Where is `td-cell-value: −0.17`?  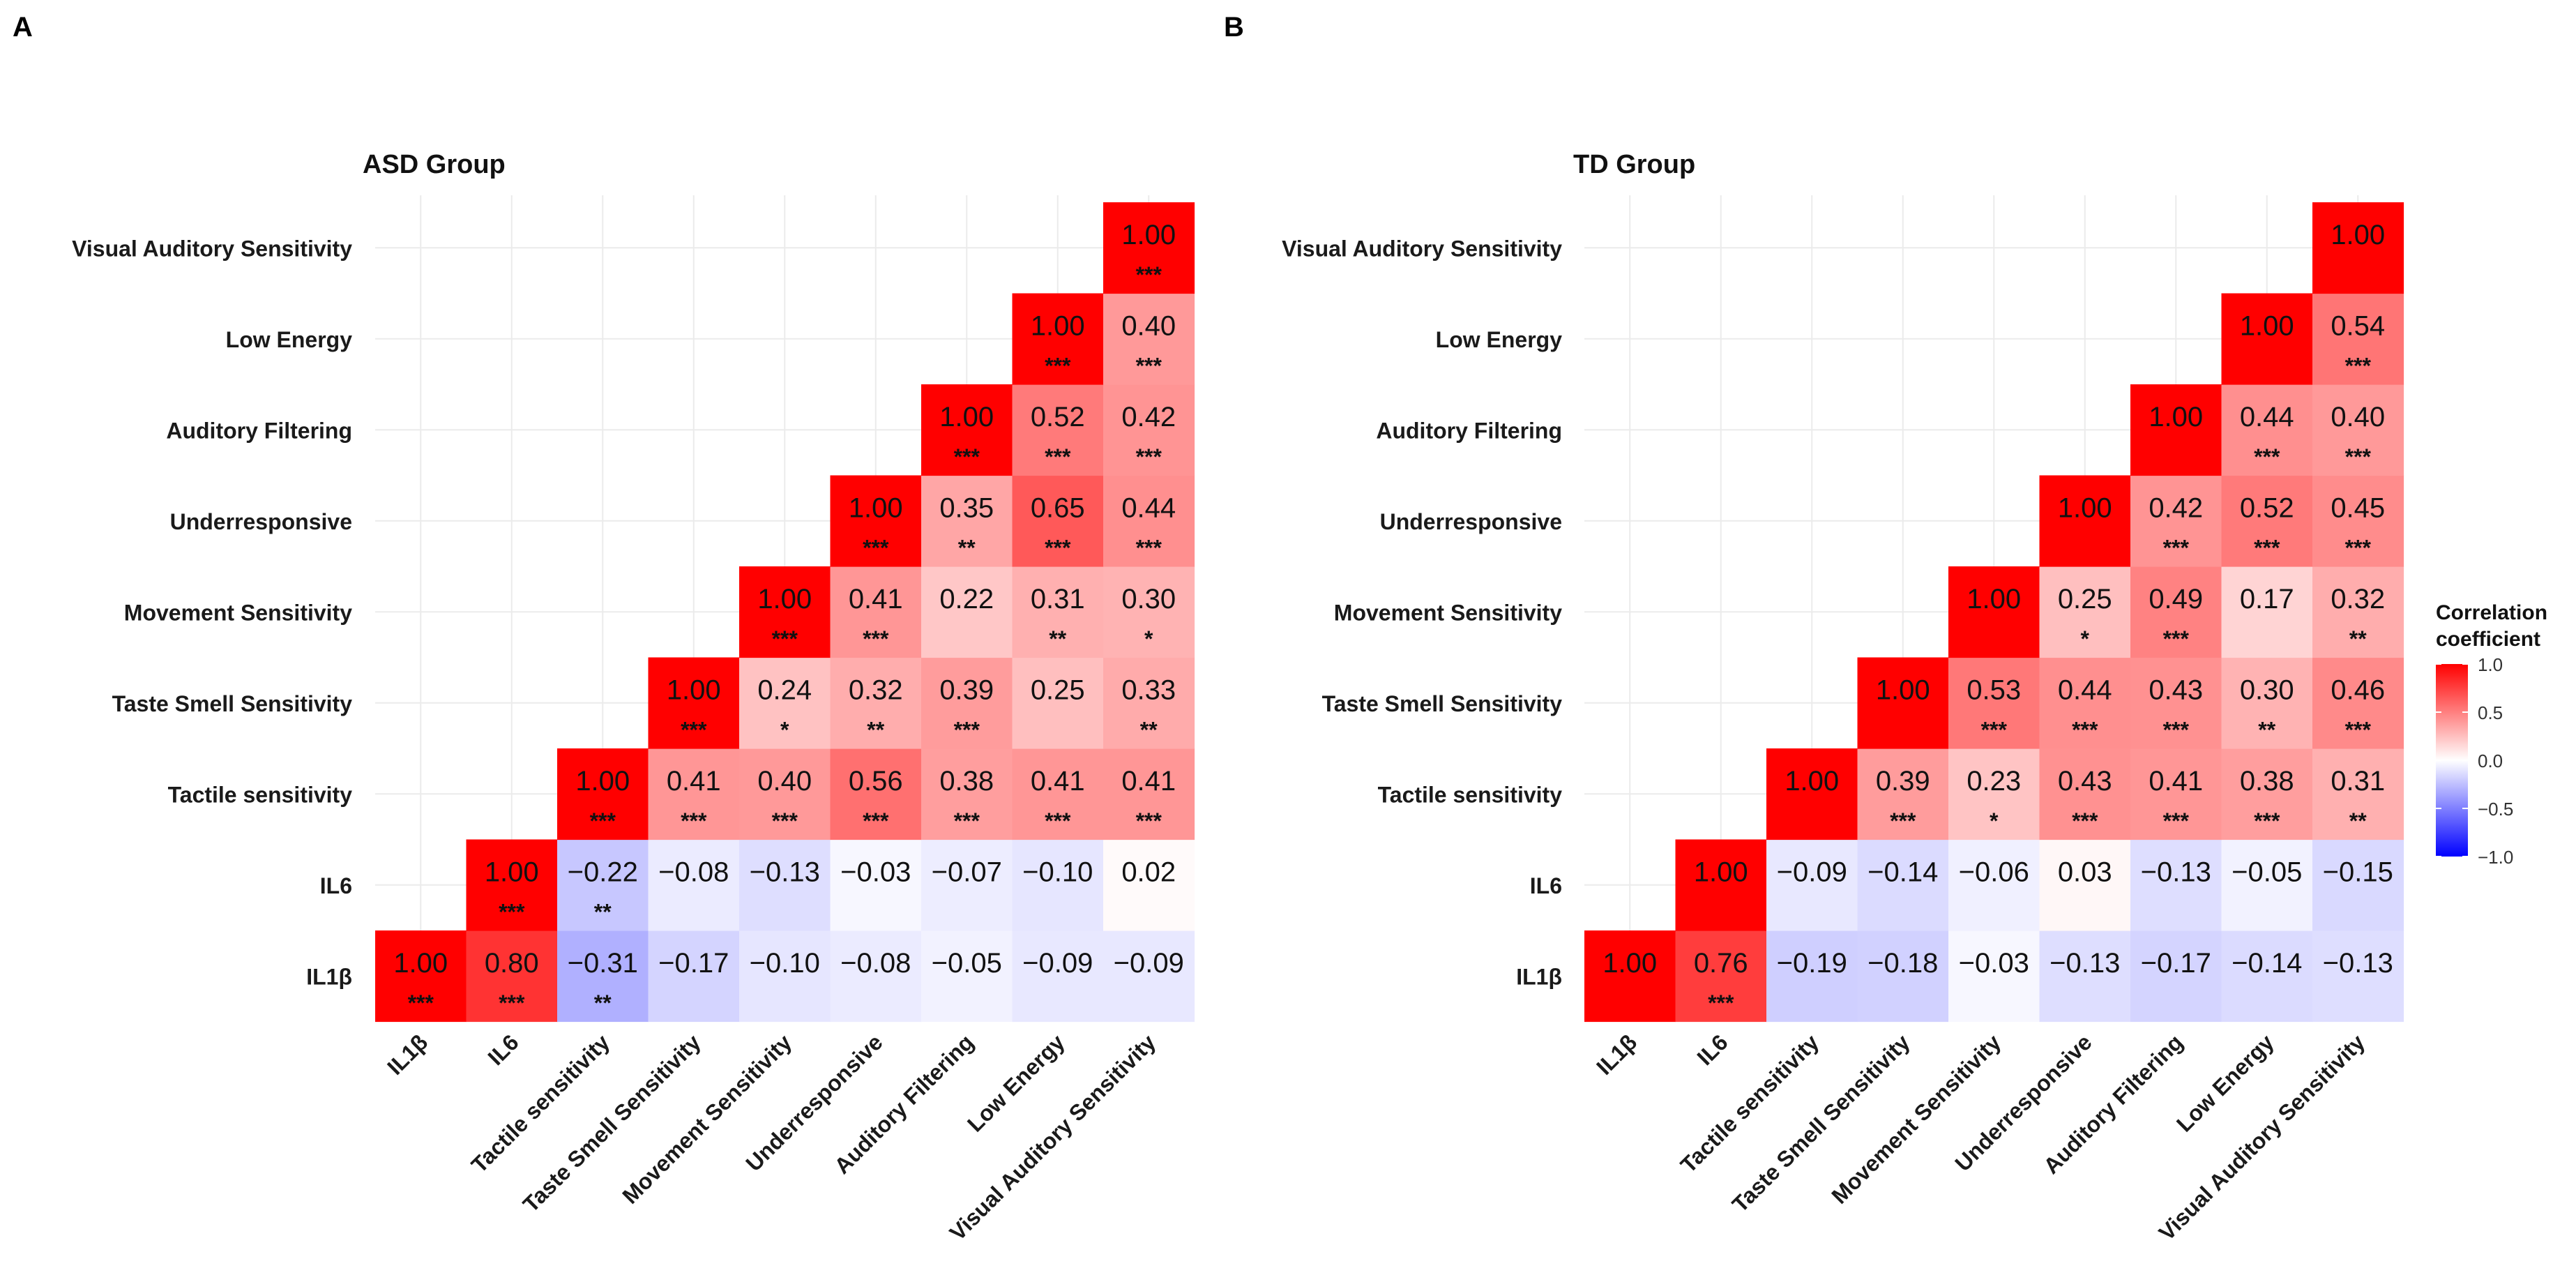 td-cell-value: −0.17 is located at coordinates (2176, 963).